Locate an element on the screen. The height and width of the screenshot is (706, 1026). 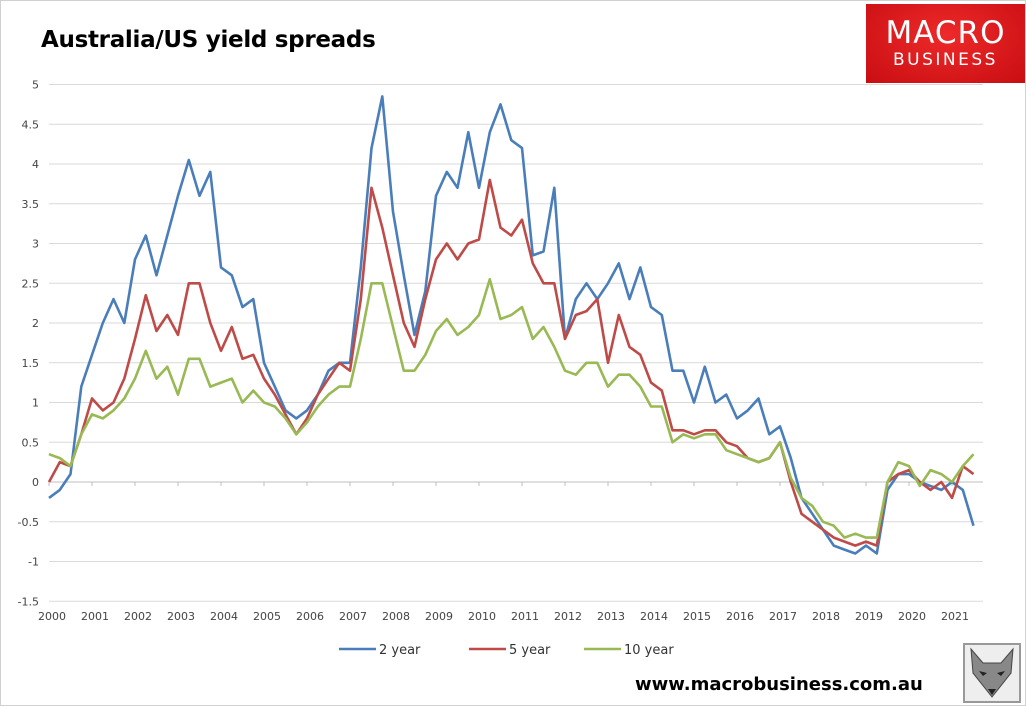
y-tick-label: 3.5 is located at coordinates (31, 204).